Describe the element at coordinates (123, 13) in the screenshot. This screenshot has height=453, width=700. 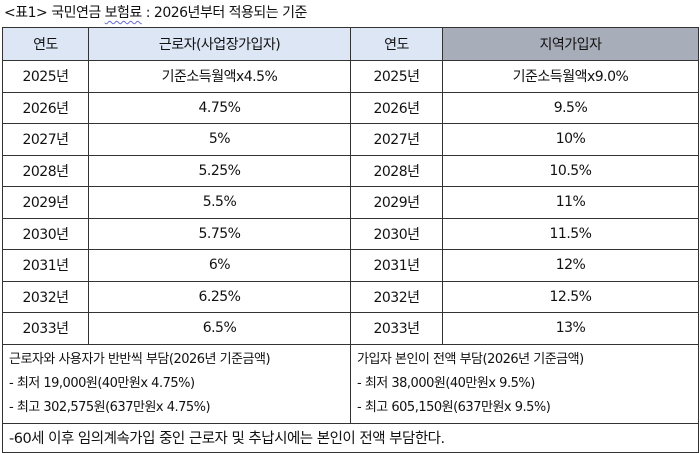
I see `caption-underlined-word: 보험료` at that location.